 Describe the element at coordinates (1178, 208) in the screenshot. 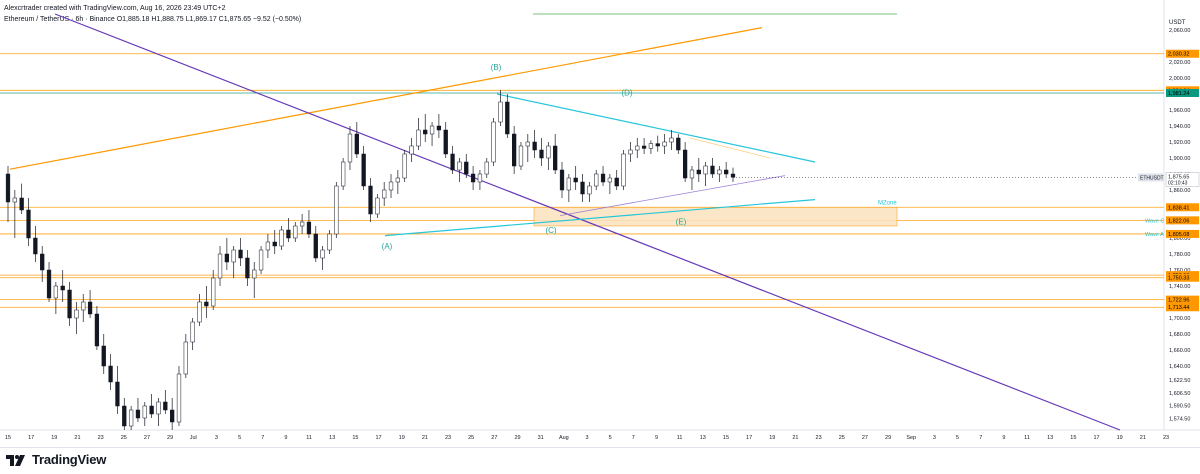

I see `price-level-tag-label: 1,838.41` at that location.